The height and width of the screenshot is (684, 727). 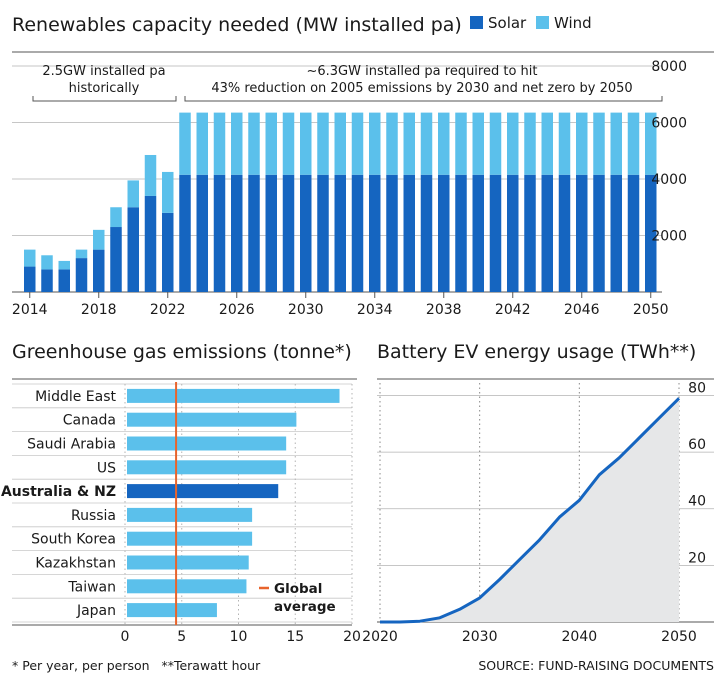 I want to click on renewables-x-tick-2038: 2038, so click(x=444, y=310).